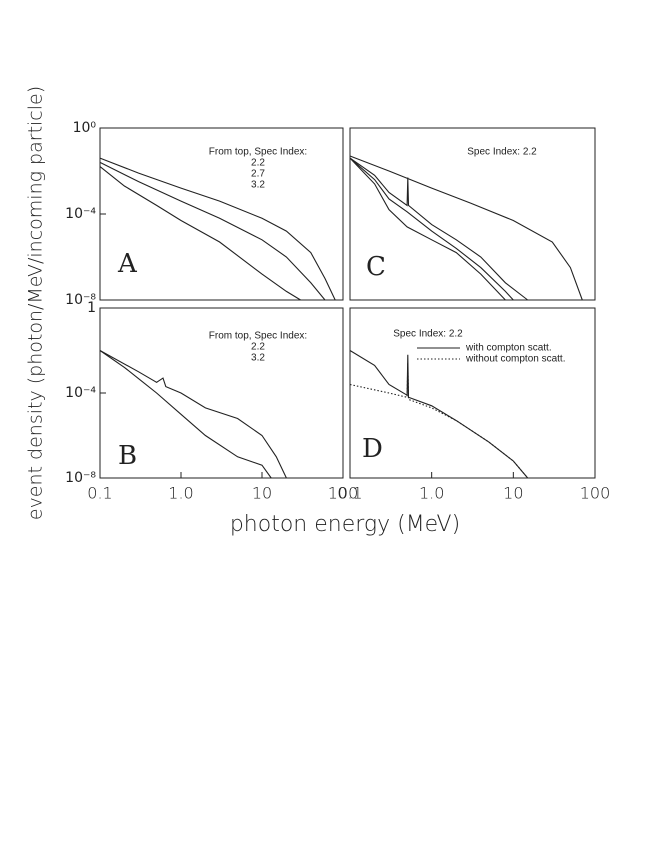  I want to click on panel-label: B, so click(127, 456).